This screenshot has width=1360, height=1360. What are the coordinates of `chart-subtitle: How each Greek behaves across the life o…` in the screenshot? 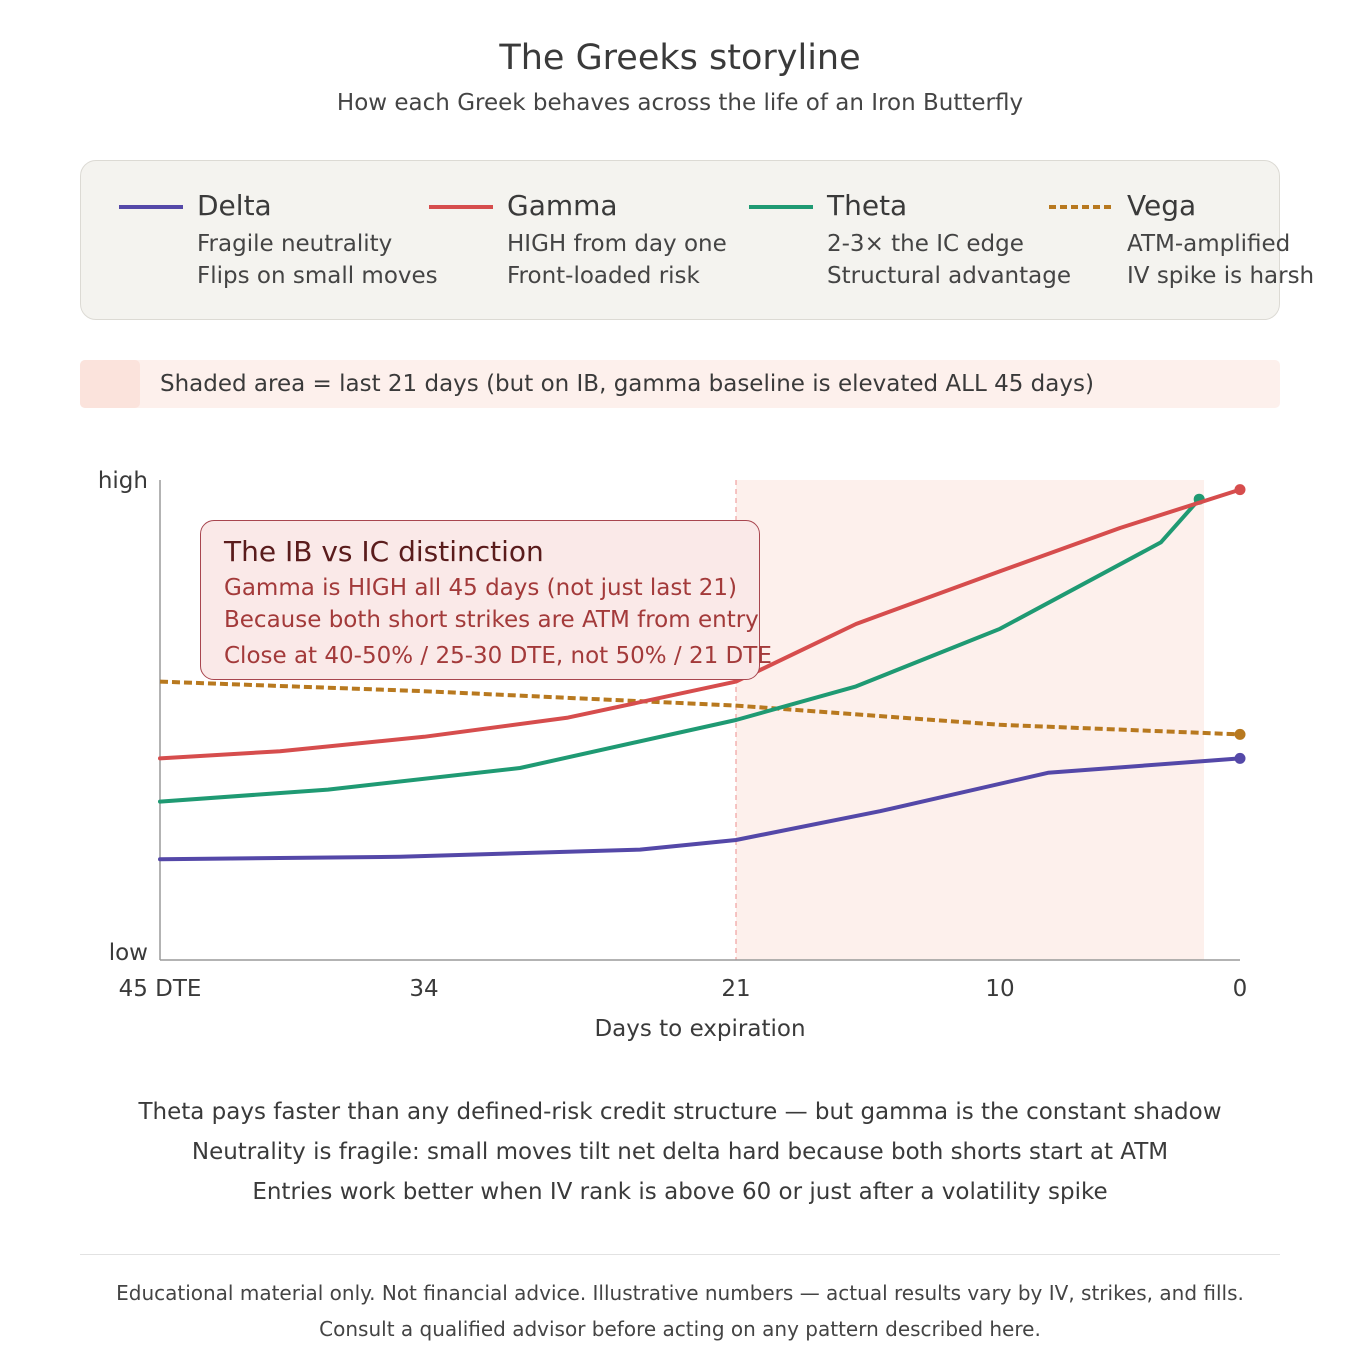 It's located at (680, 103).